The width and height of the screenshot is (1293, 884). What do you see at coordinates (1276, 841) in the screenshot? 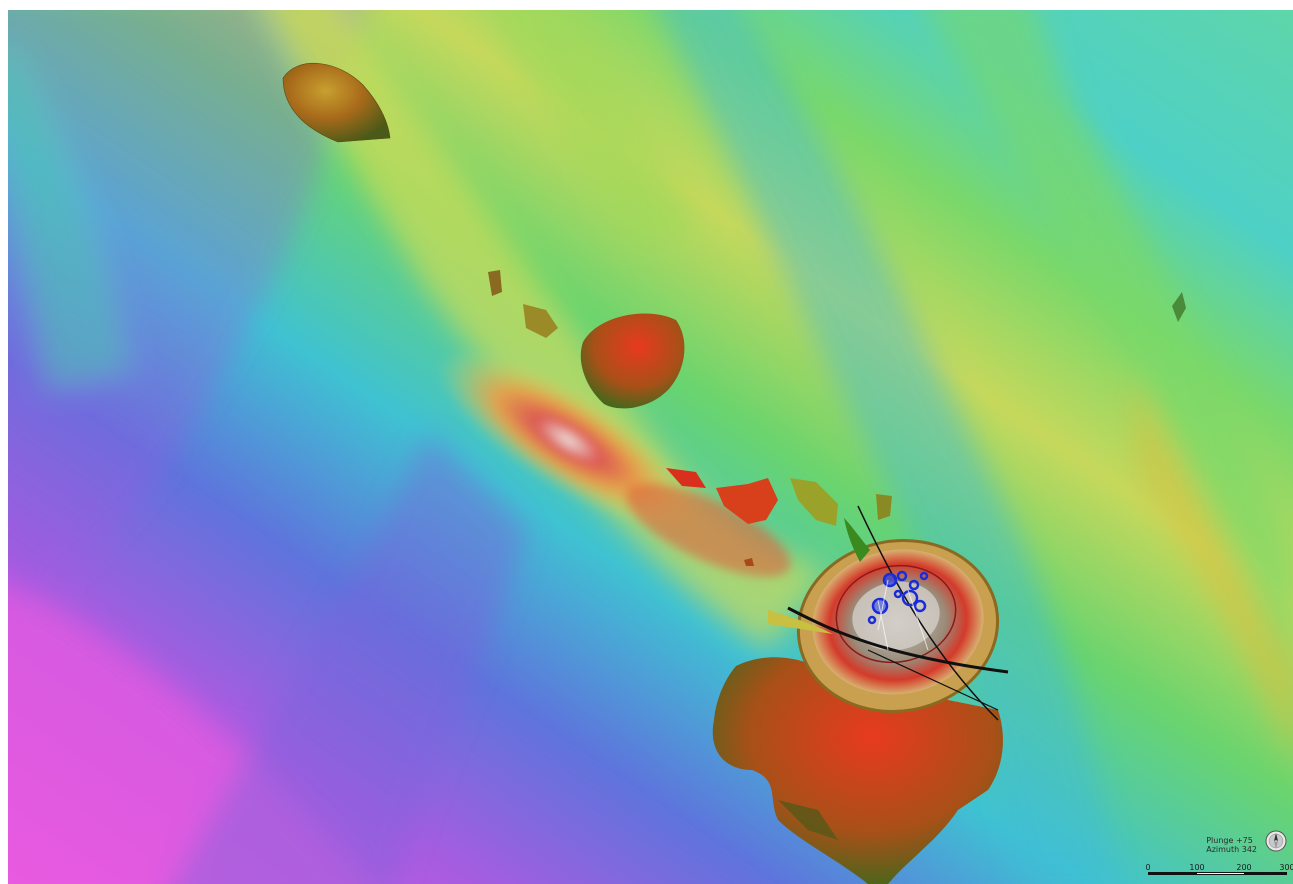
I see `compass-icon` at bounding box center [1276, 841].